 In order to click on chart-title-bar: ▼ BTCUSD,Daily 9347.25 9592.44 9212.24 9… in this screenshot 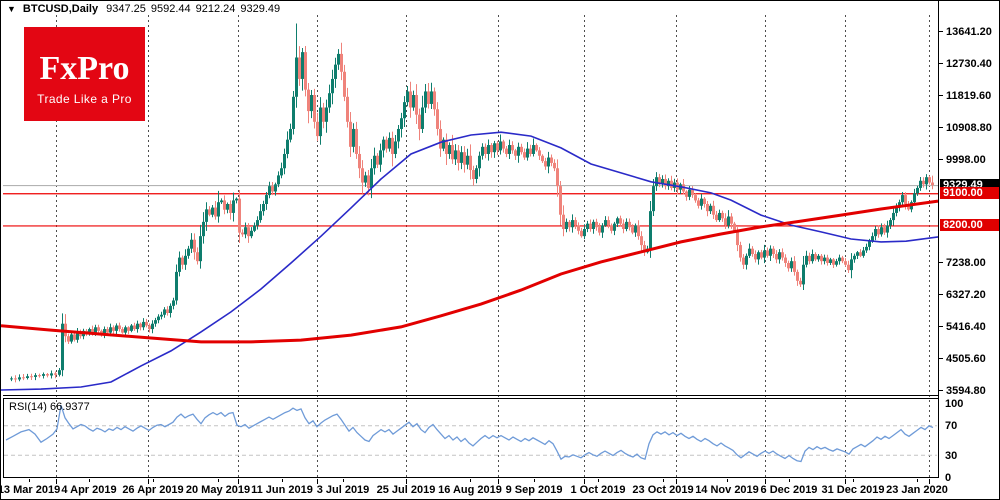, I will do `click(146, 8)`.